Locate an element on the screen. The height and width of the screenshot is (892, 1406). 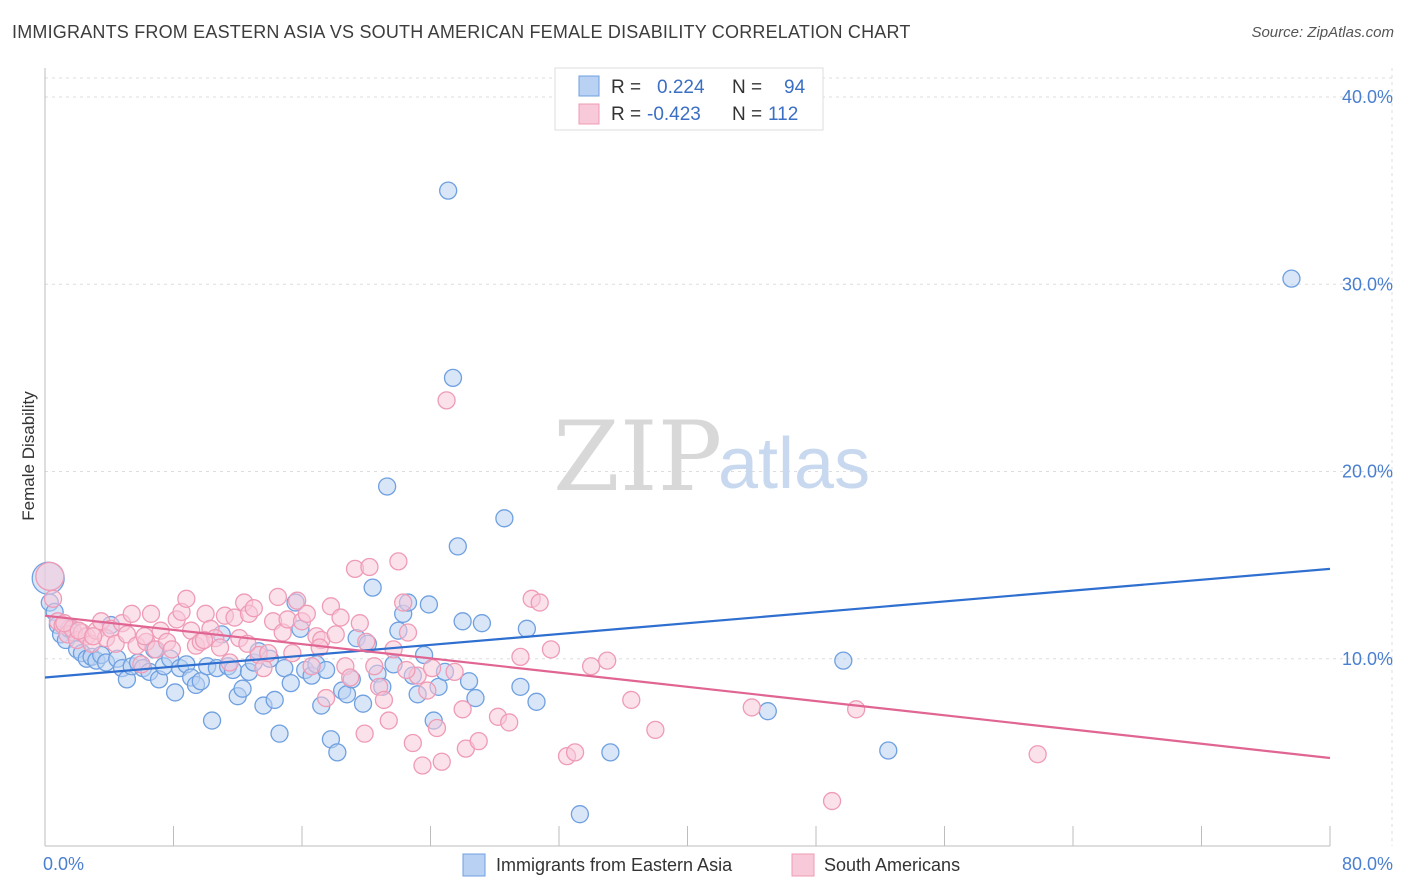
y-tick-label: 20.0% is located at coordinates (1367, 472).